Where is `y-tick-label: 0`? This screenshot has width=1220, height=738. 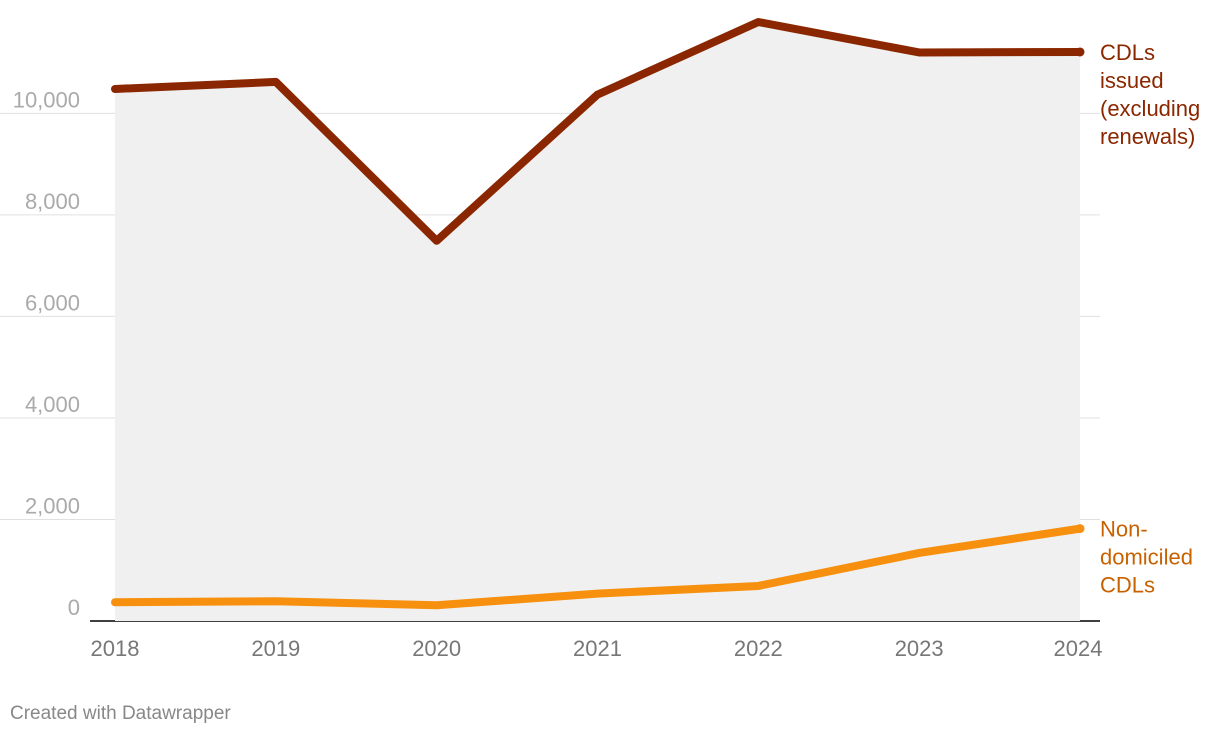 y-tick-label: 0 is located at coordinates (74, 607).